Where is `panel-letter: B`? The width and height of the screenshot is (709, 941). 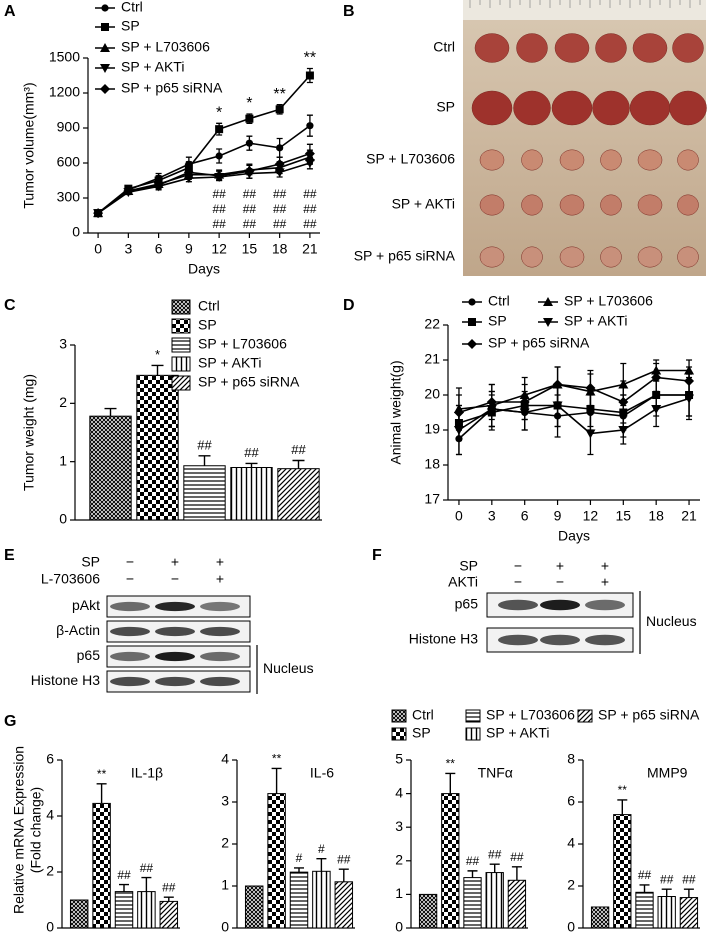 panel-letter: B is located at coordinates (349, 11).